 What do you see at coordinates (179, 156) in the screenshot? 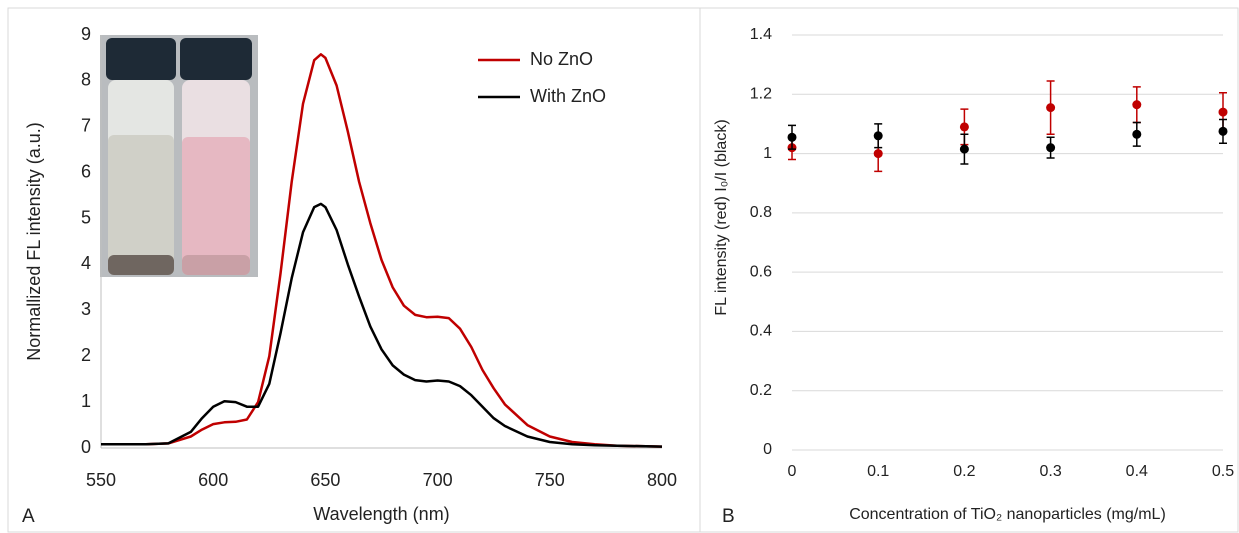
I see `inset-photo` at bounding box center [179, 156].